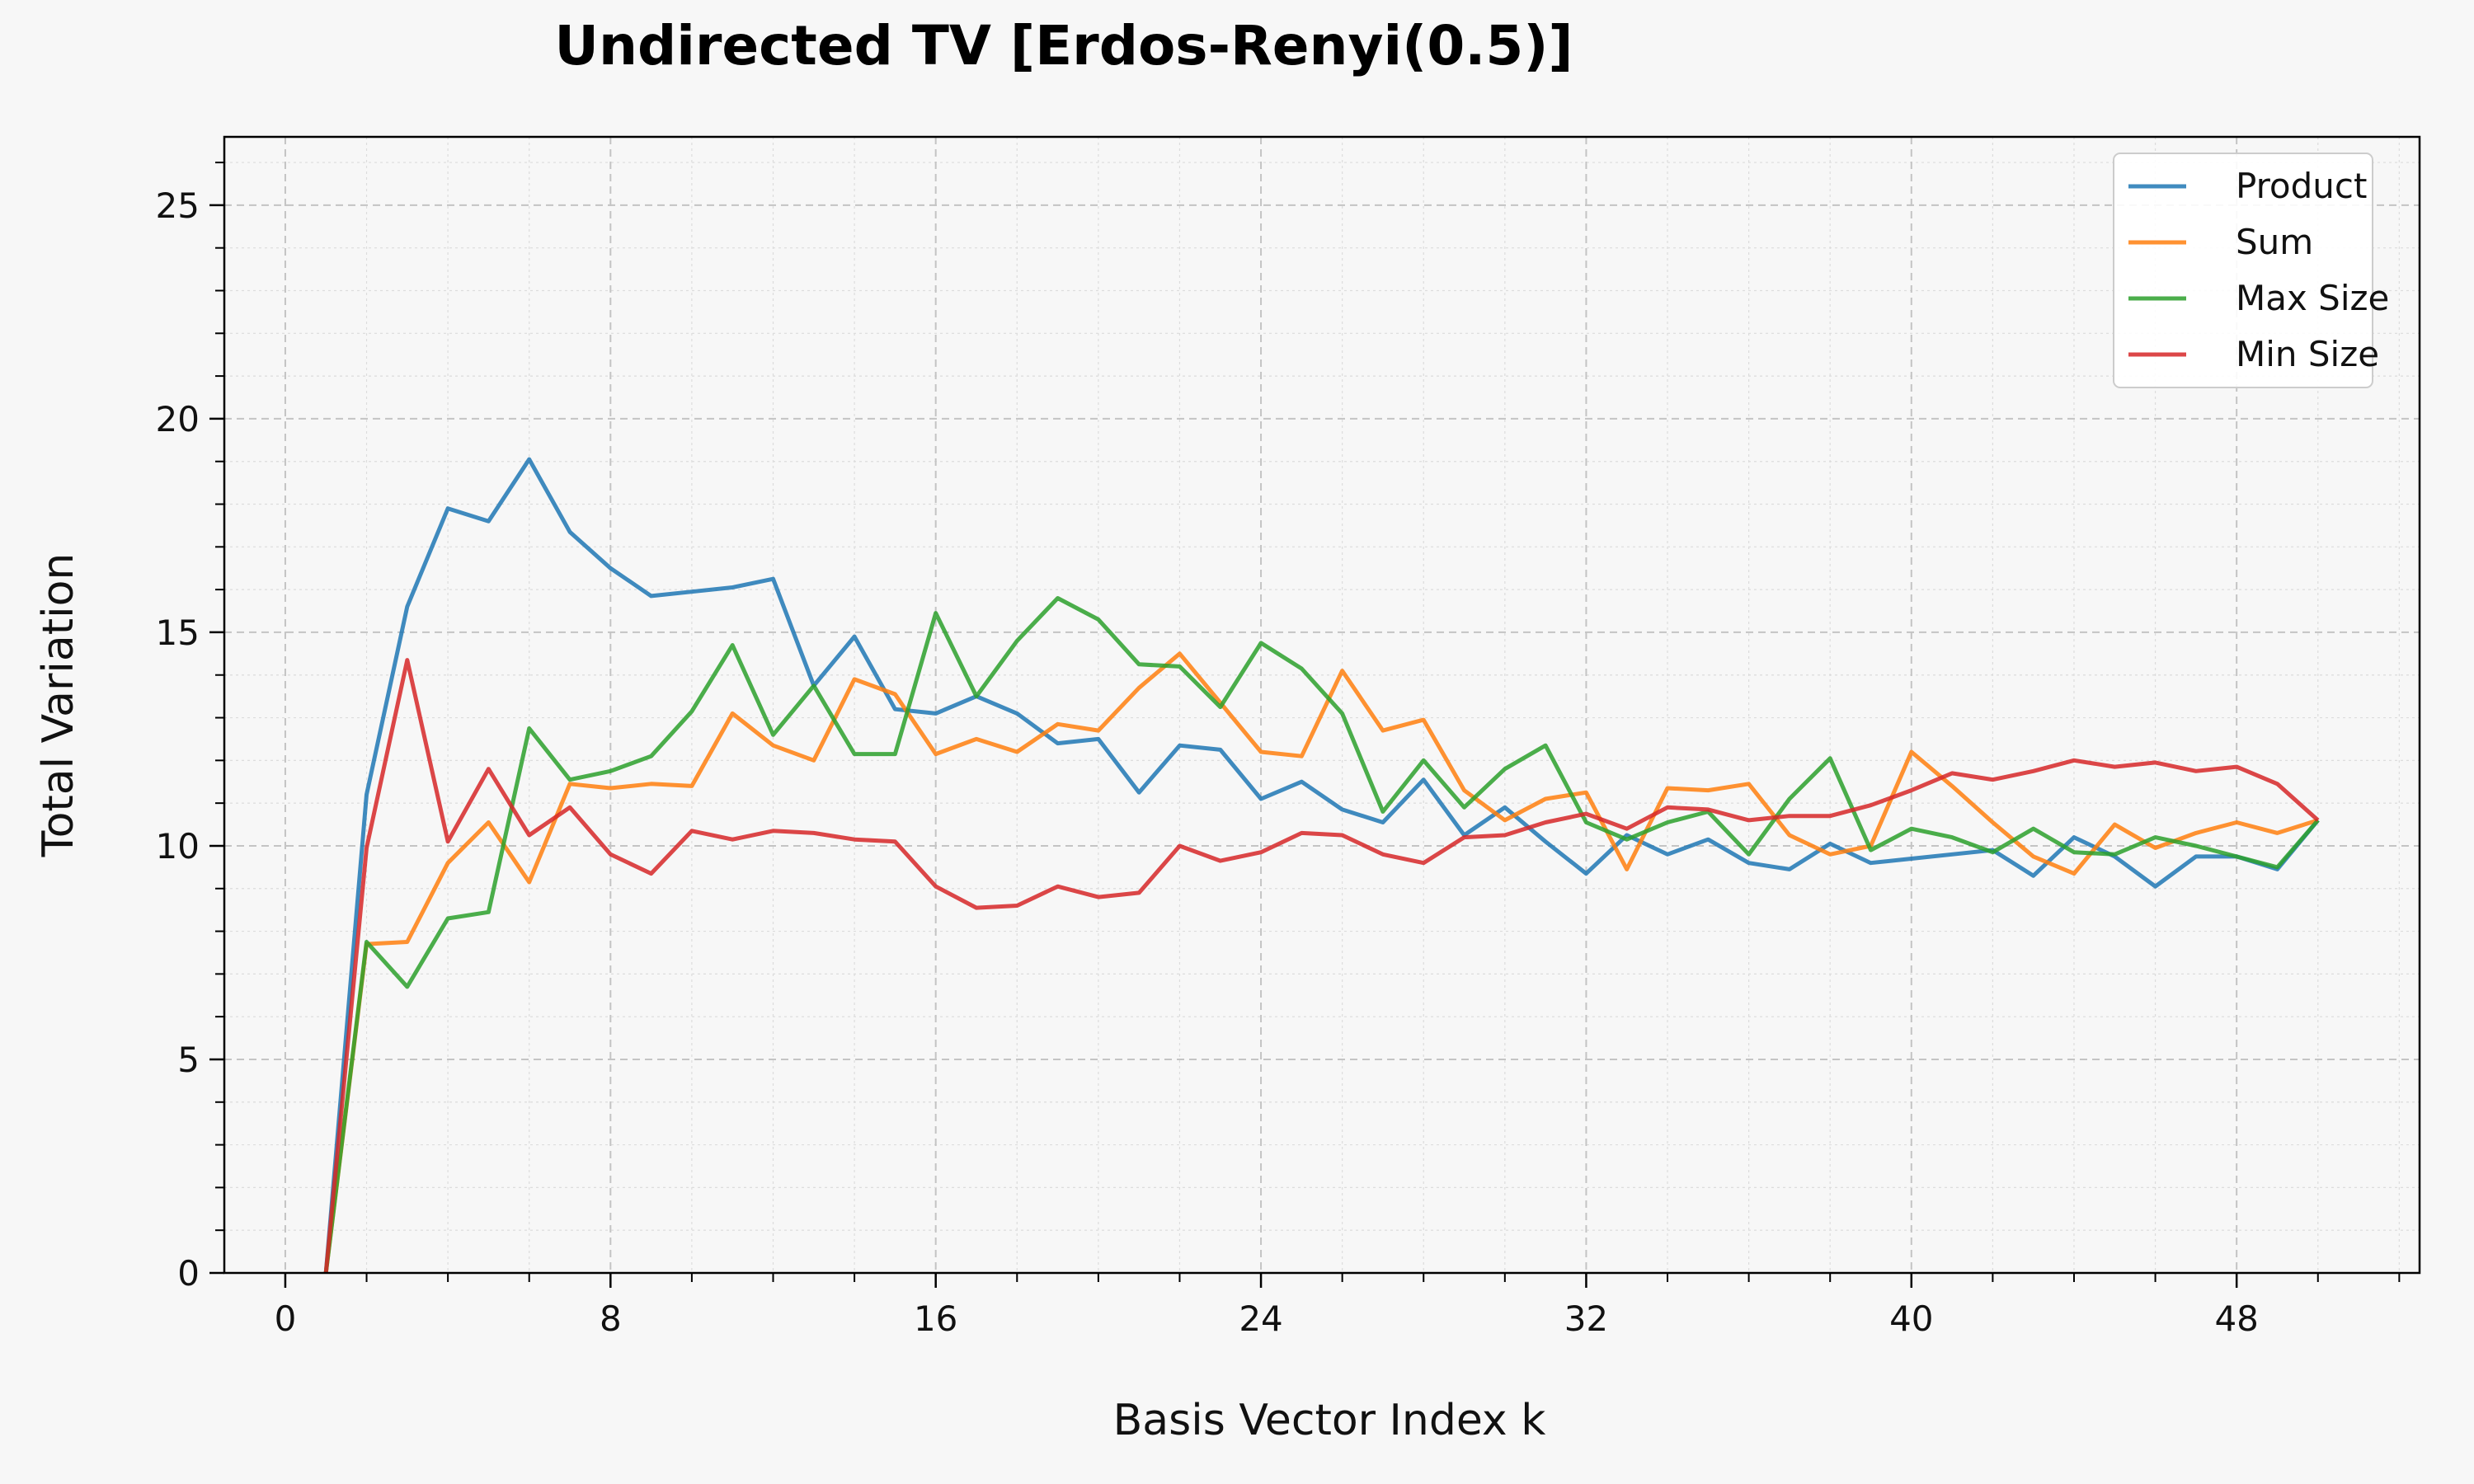 This screenshot has height=1484, width=2474. Describe the element at coordinates (1586, 1318) in the screenshot. I see `x-tick-label: 32` at that location.